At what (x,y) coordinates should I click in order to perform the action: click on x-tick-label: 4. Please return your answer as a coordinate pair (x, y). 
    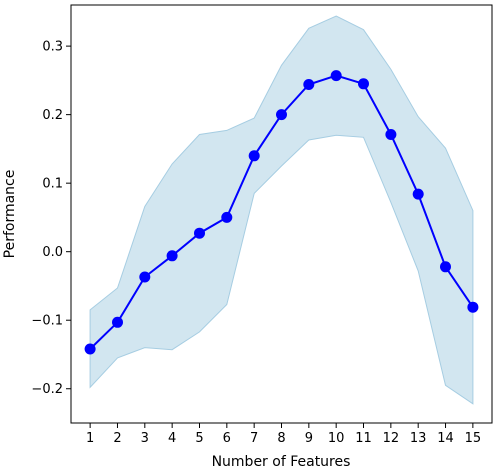
    Looking at the image, I should click on (172, 438).